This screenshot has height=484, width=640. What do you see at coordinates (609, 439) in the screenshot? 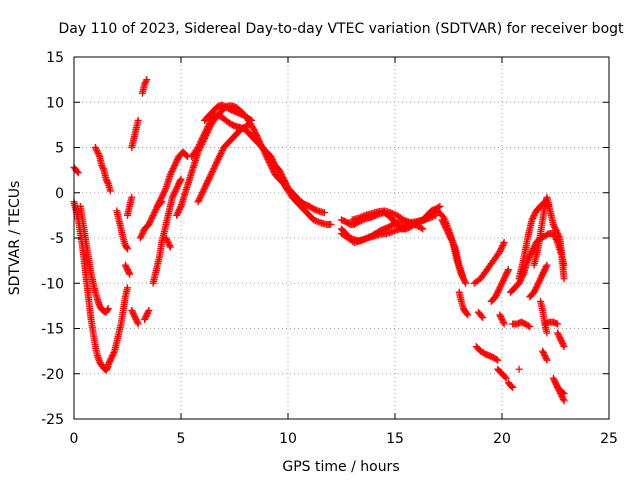
I see `x-tick-label: 25` at bounding box center [609, 439].